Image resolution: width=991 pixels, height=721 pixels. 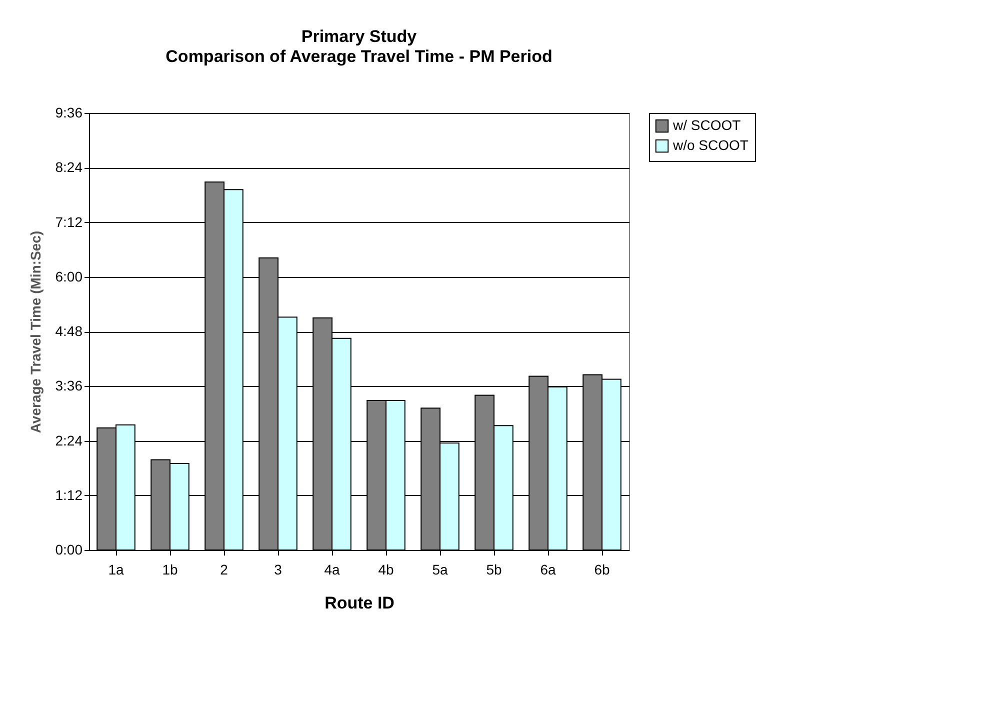 What do you see at coordinates (224, 570) in the screenshot?
I see `x-tick-label: 2` at bounding box center [224, 570].